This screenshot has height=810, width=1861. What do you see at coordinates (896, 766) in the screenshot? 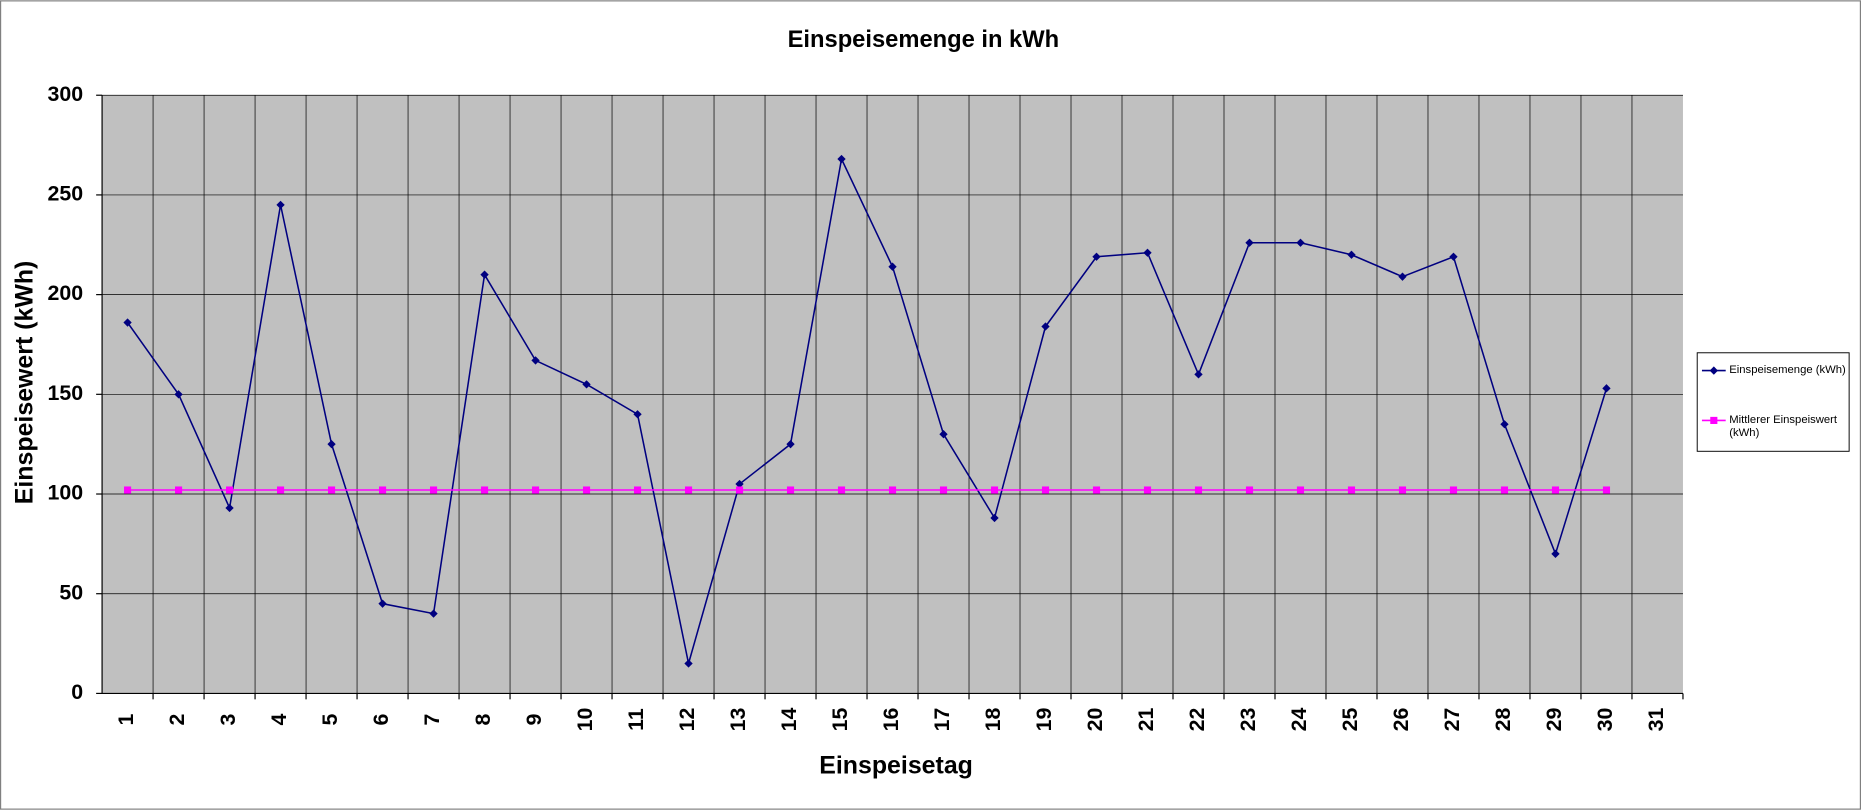
I see `x-axis-label: Einspeisetag` at bounding box center [896, 766].